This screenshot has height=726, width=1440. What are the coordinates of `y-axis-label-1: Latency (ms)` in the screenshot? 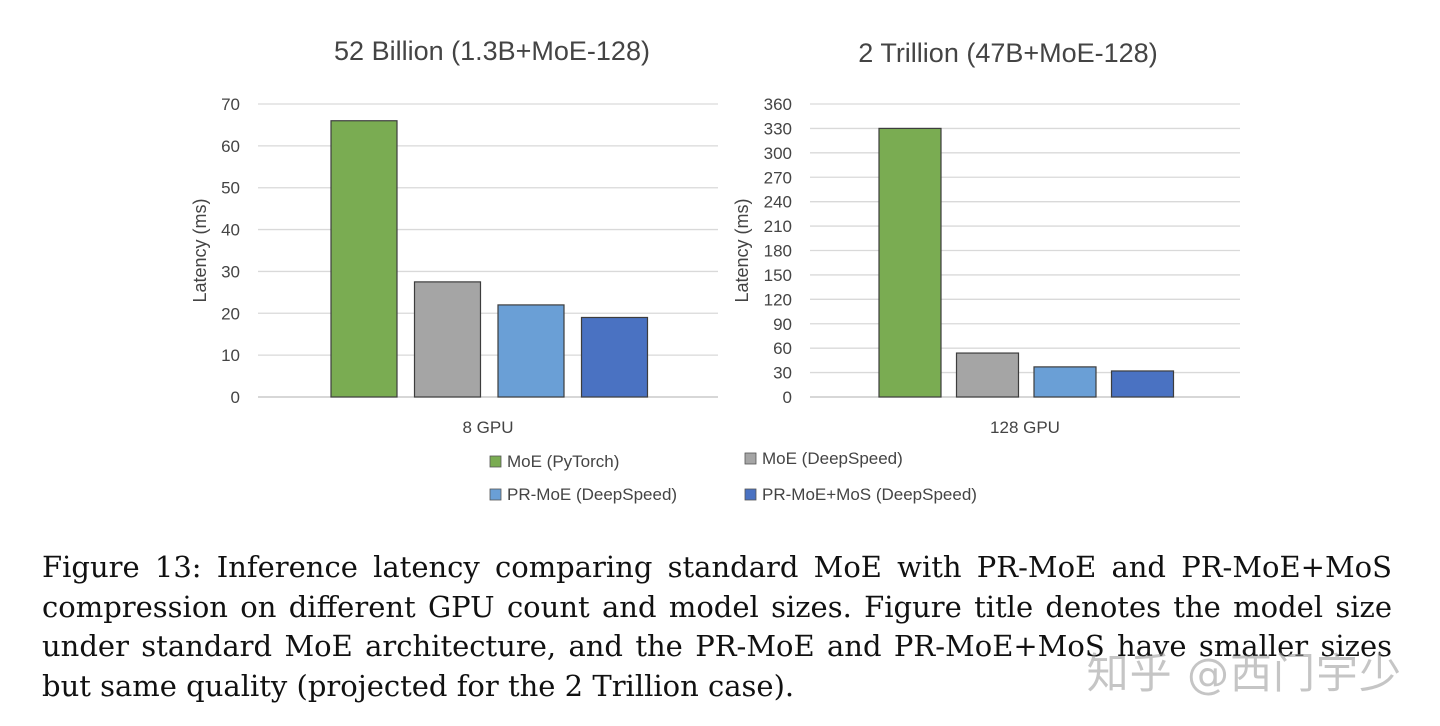 It's located at (742, 250).